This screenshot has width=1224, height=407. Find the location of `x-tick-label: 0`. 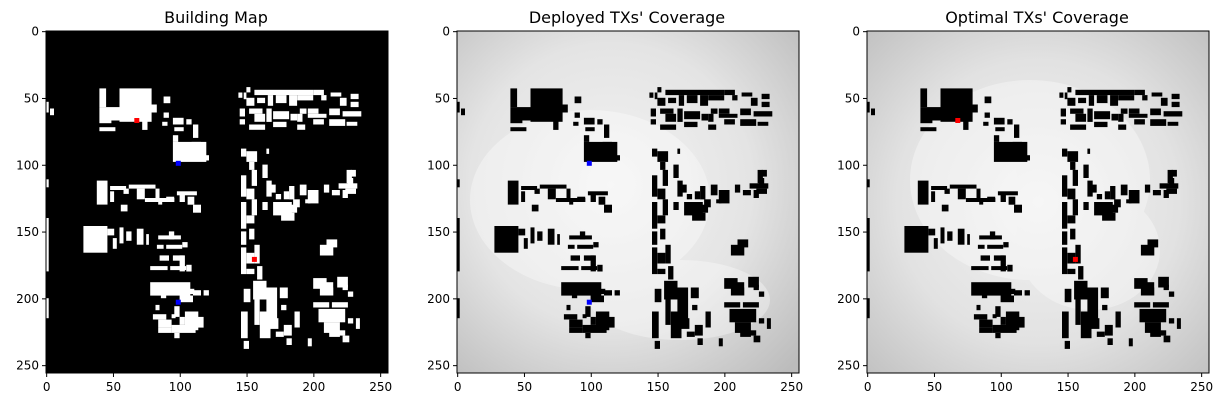

x-tick-label: 0 is located at coordinates (458, 387).